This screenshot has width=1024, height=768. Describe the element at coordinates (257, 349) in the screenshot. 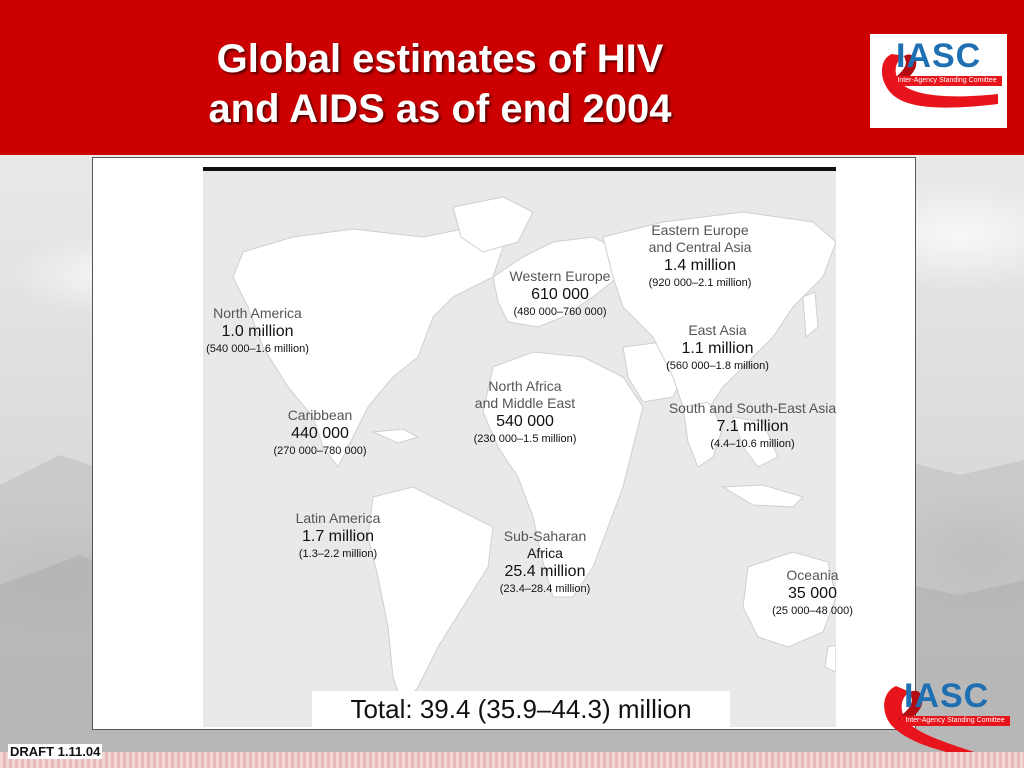

I see `region-range: (540 000–1.6 million)` at that location.